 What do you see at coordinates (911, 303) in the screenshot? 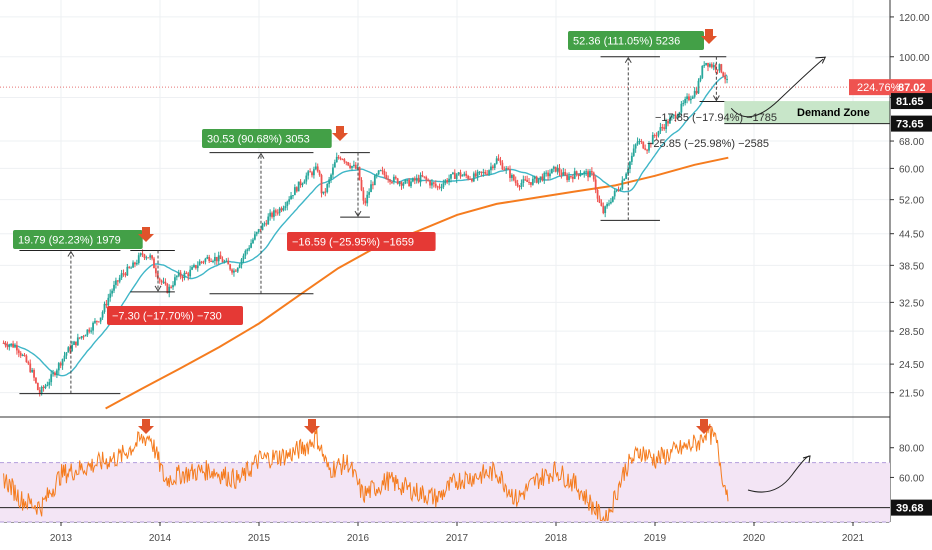
I see `y-tick-label: 32.50` at bounding box center [911, 303].